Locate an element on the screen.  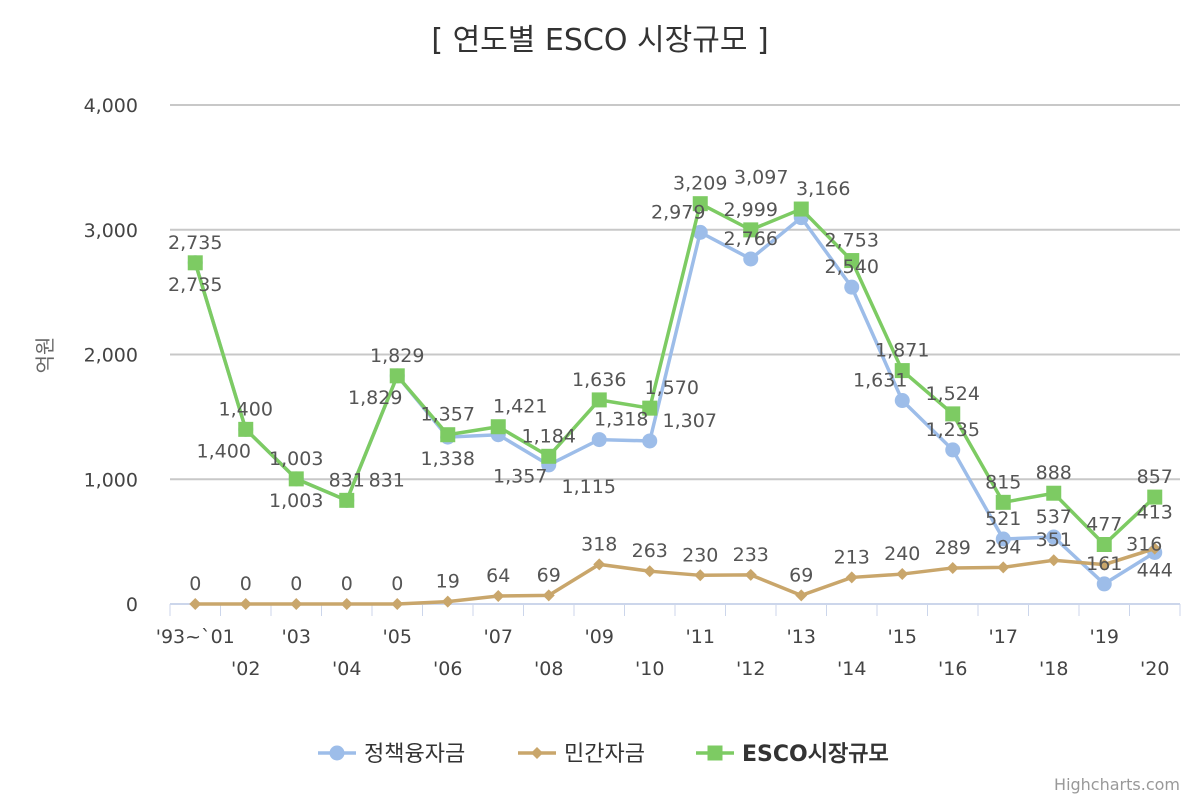
data-label: 521 is located at coordinates (1003, 519).